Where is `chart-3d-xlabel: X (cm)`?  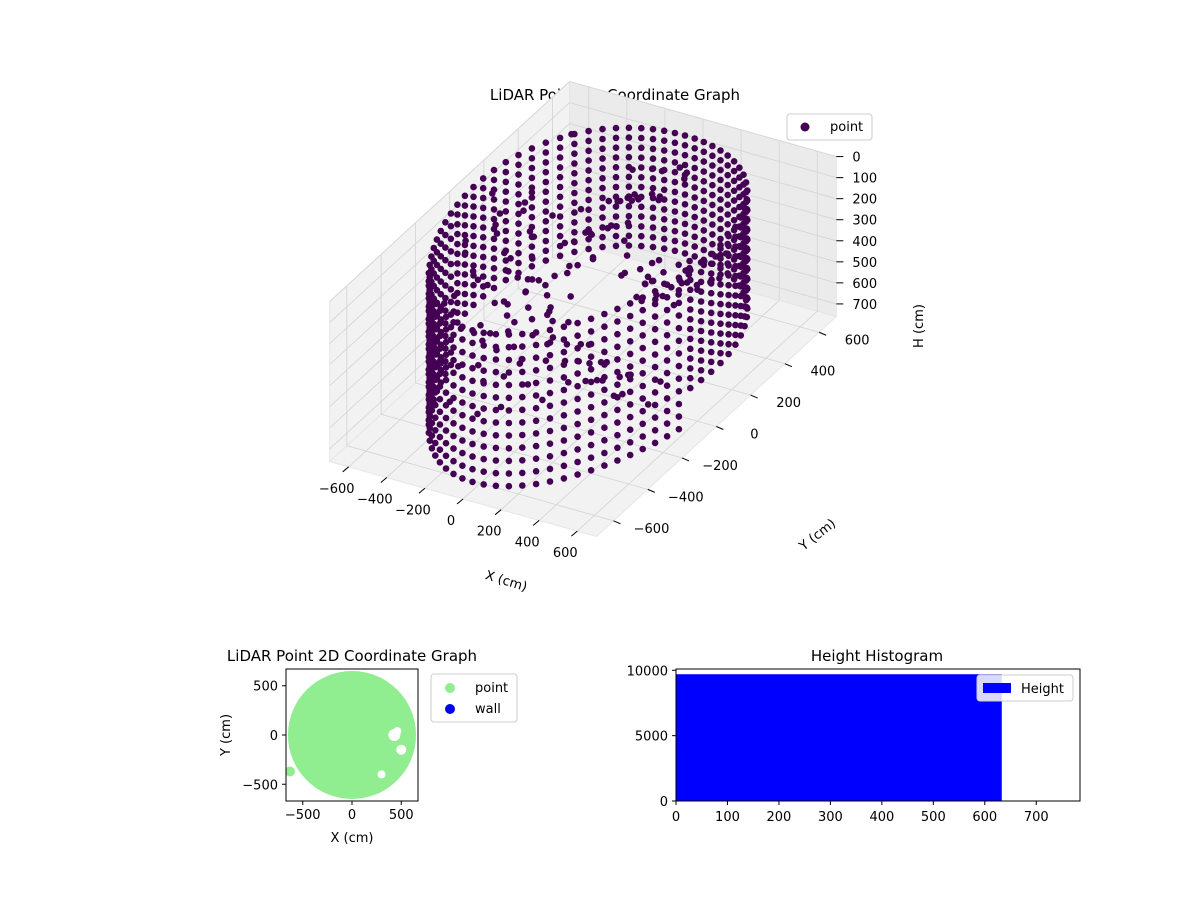
chart-3d-xlabel: X (cm) is located at coordinates (506, 581).